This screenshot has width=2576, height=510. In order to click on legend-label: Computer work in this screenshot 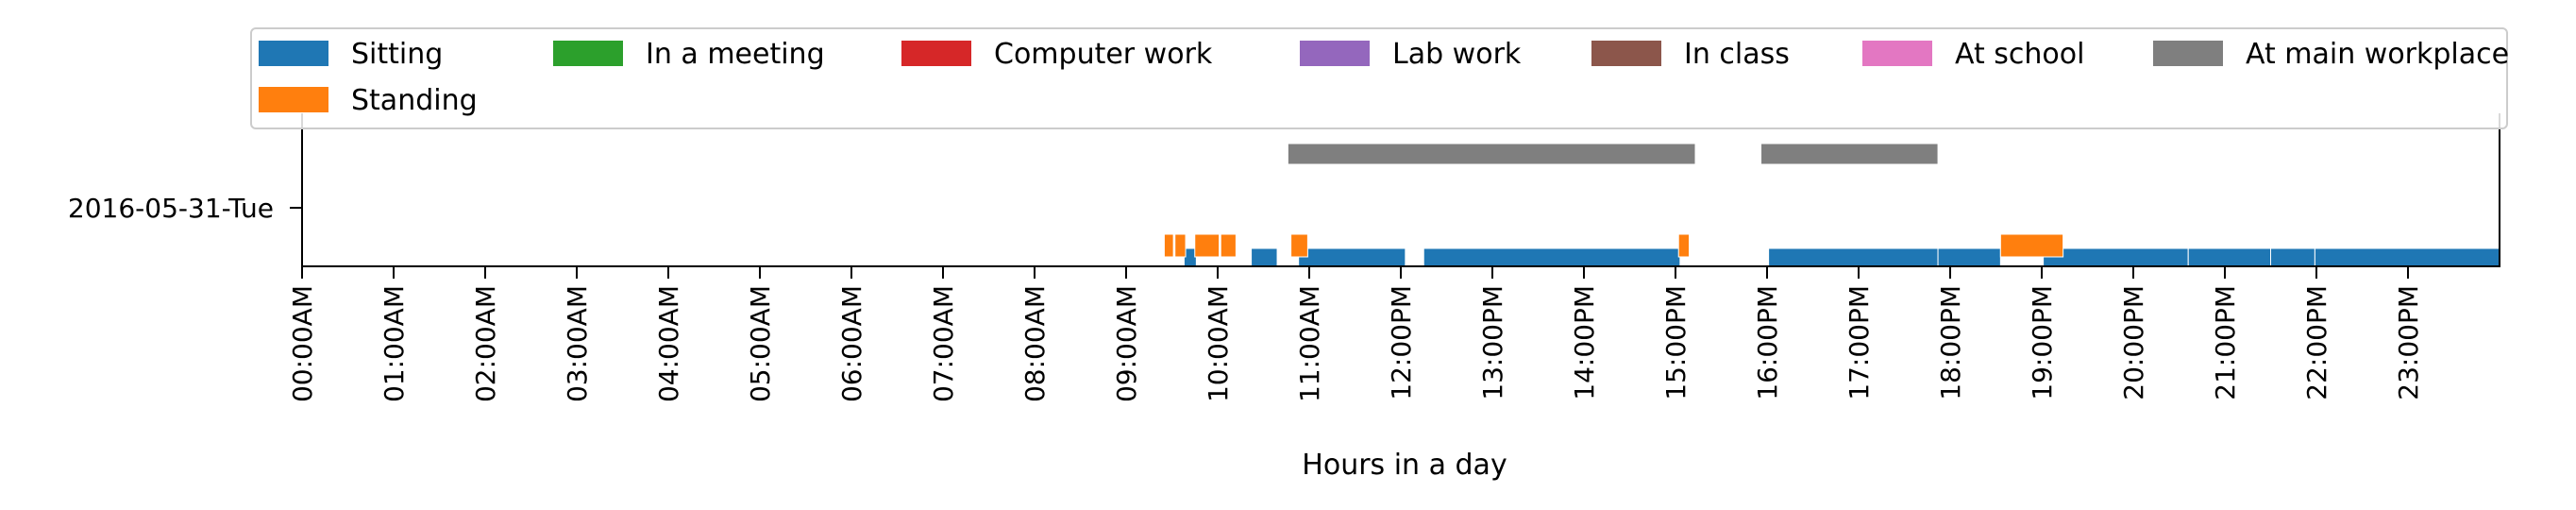, I will do `click(1104, 54)`.